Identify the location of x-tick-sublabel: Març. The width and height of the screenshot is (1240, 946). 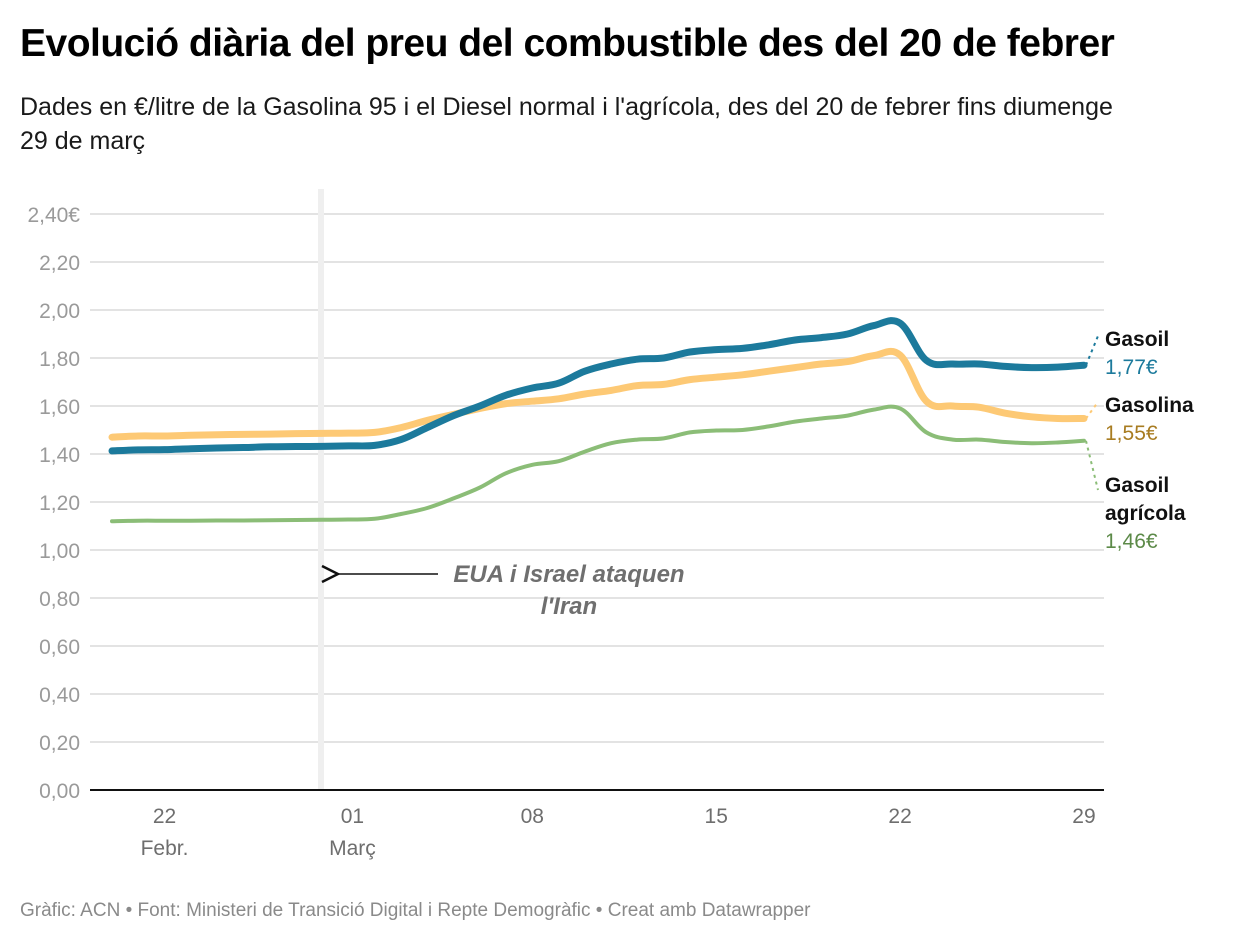
(352, 848).